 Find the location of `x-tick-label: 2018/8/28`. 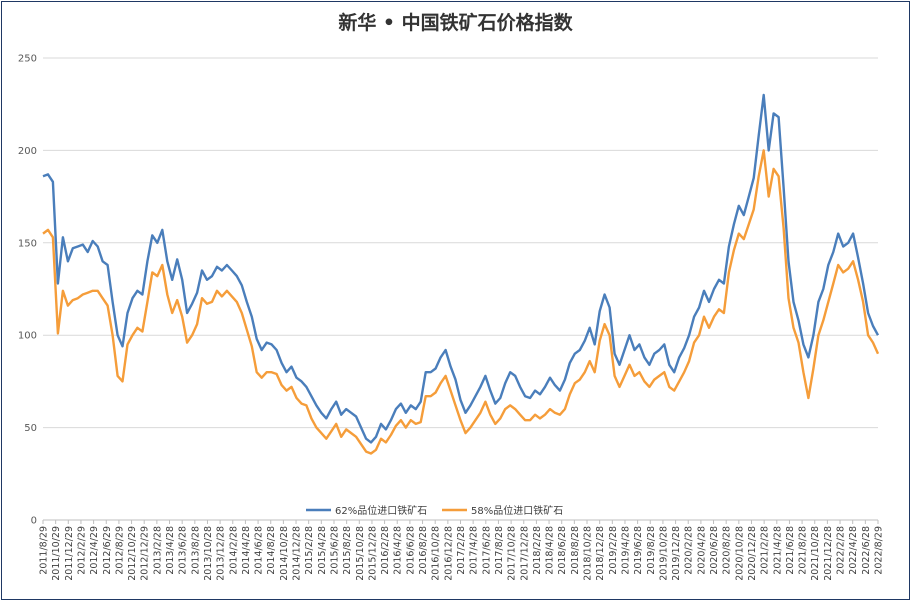

x-tick-label: 2018/8/28 is located at coordinates (575, 550).